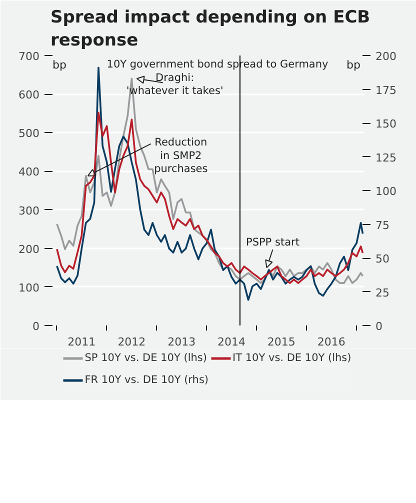 This screenshot has height=503, width=416. What do you see at coordinates (386, 124) in the screenshot?
I see `y2-tick-label: 150` at bounding box center [386, 124].